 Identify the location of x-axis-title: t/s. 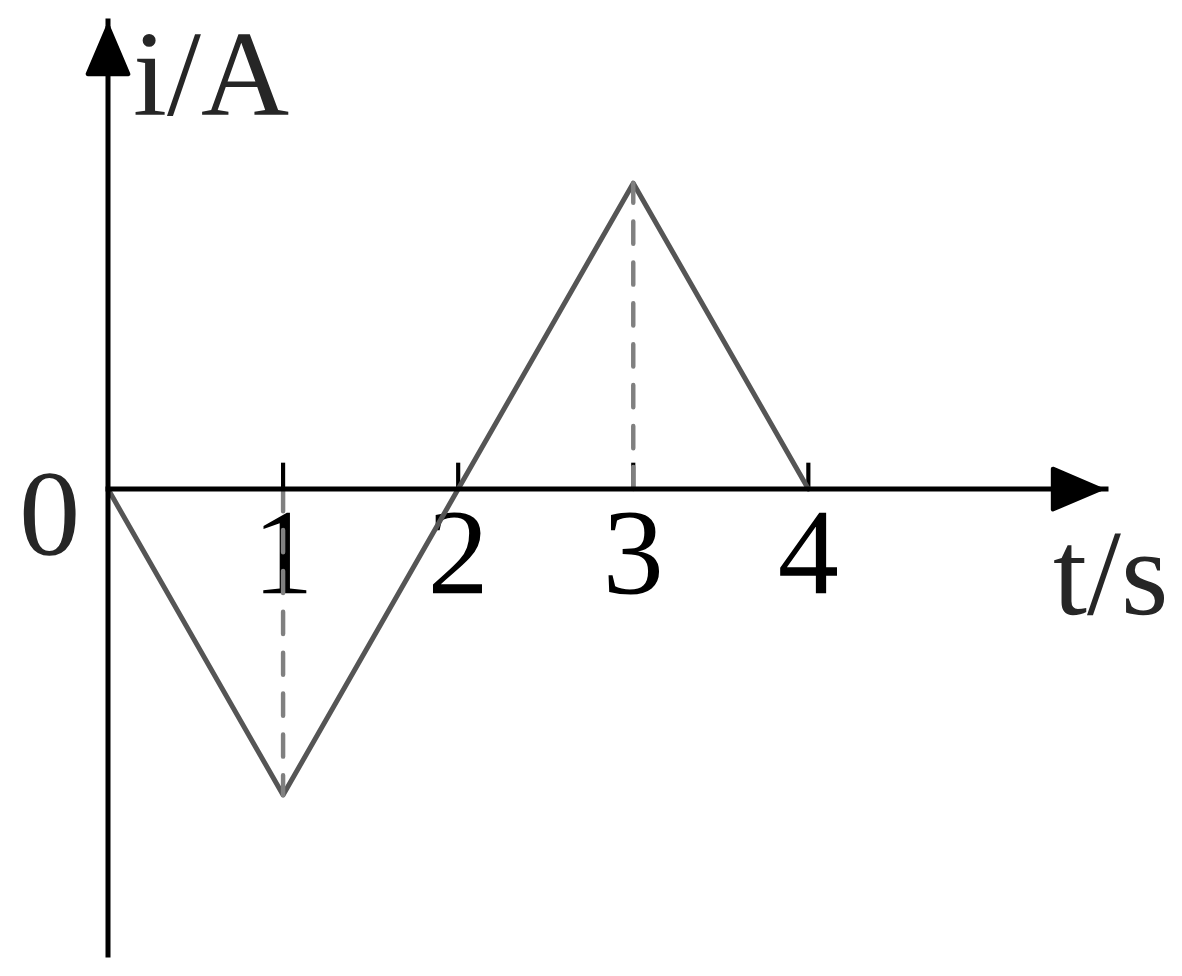
(1109, 574).